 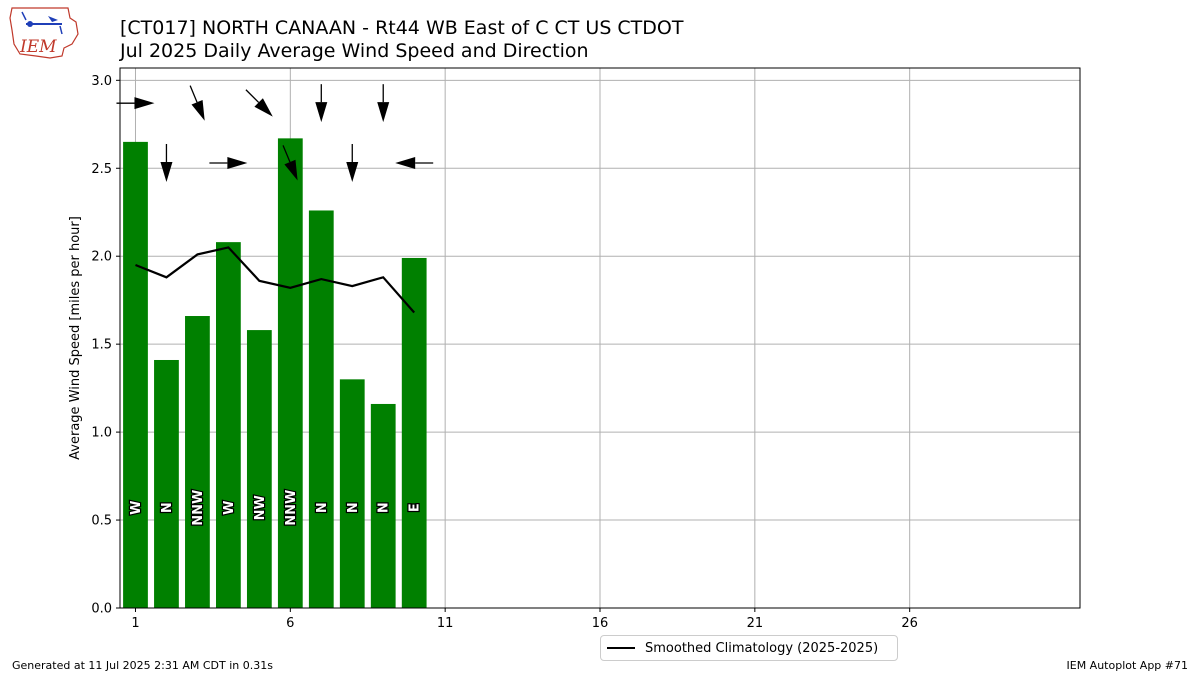 What do you see at coordinates (415, 507) in the screenshot?
I see `direction-label: E` at bounding box center [415, 507].